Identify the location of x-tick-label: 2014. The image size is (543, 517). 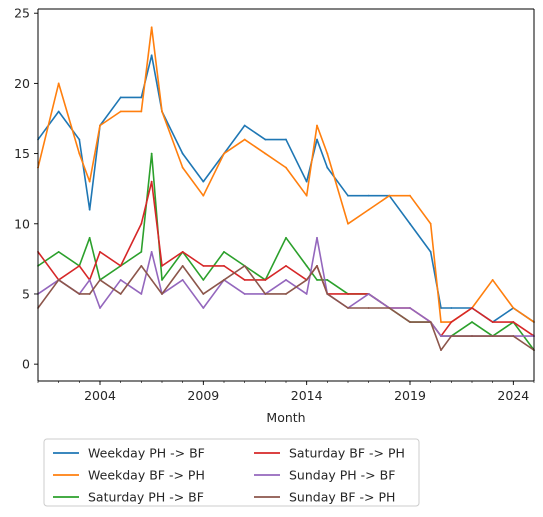
(307, 395).